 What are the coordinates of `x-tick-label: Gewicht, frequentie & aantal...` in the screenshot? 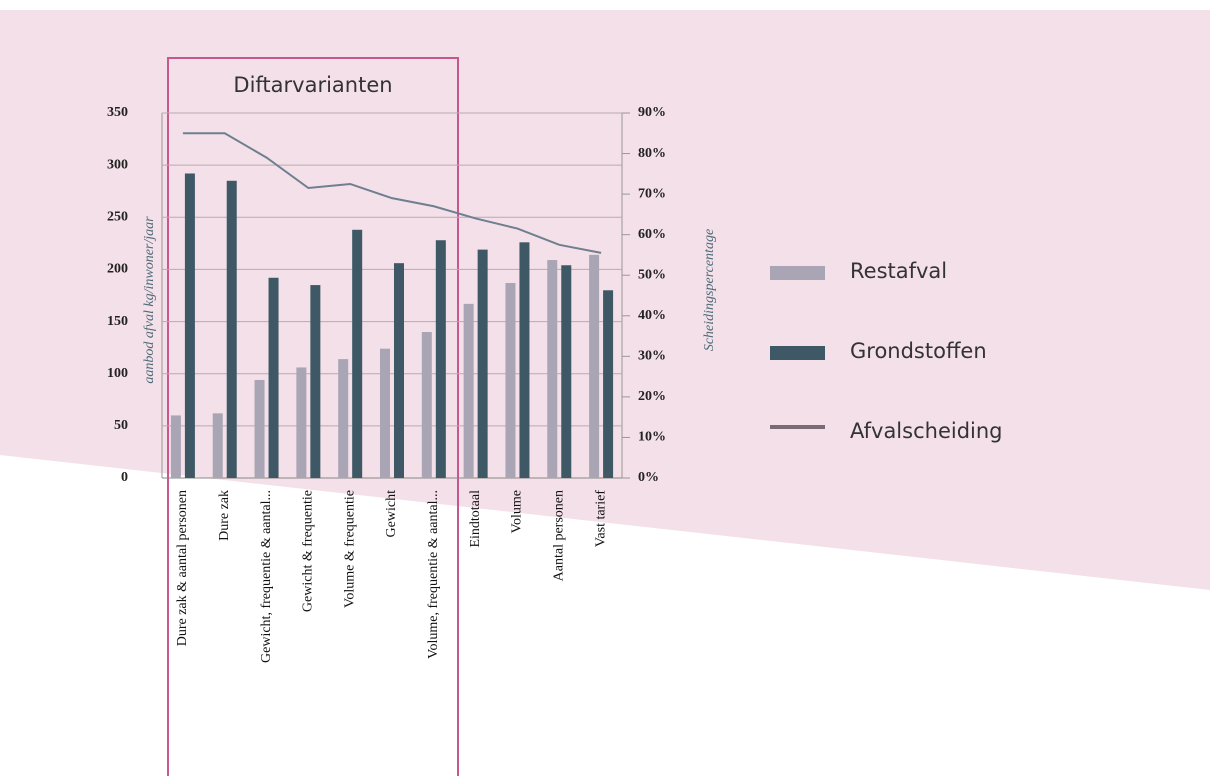 It's located at (266, 576).